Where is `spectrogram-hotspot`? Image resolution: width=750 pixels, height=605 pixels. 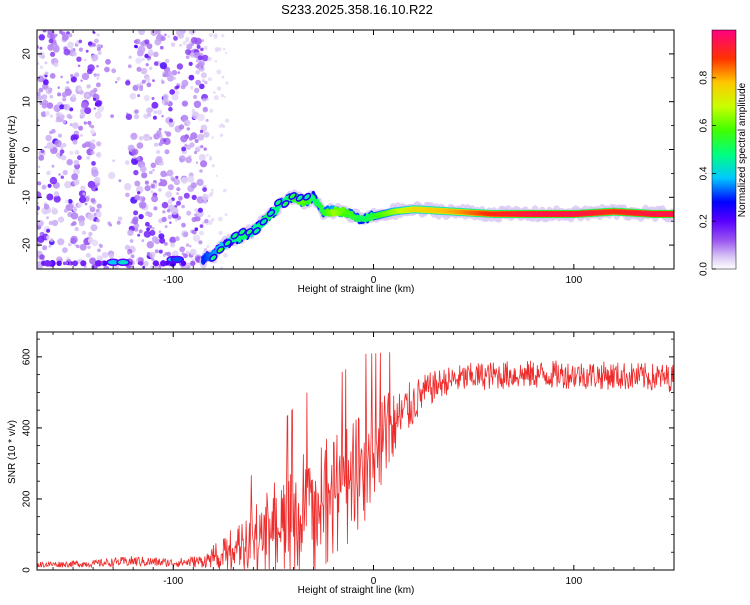 spectrogram-hotspot is located at coordinates (123, 262).